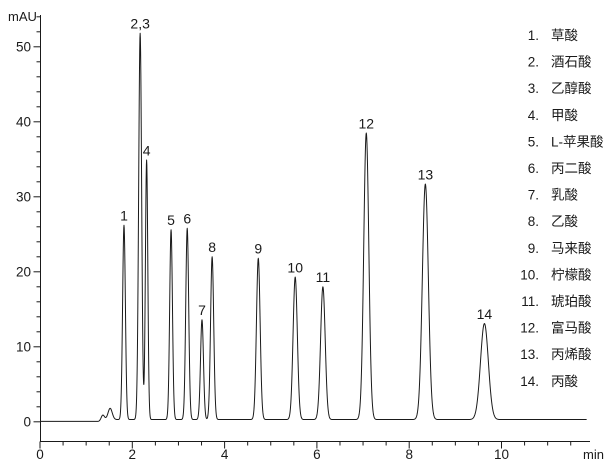 The image size is (607, 465). Describe the element at coordinates (549, 381) in the screenshot. I see `legend-item: 14. 丙酸` at that location.